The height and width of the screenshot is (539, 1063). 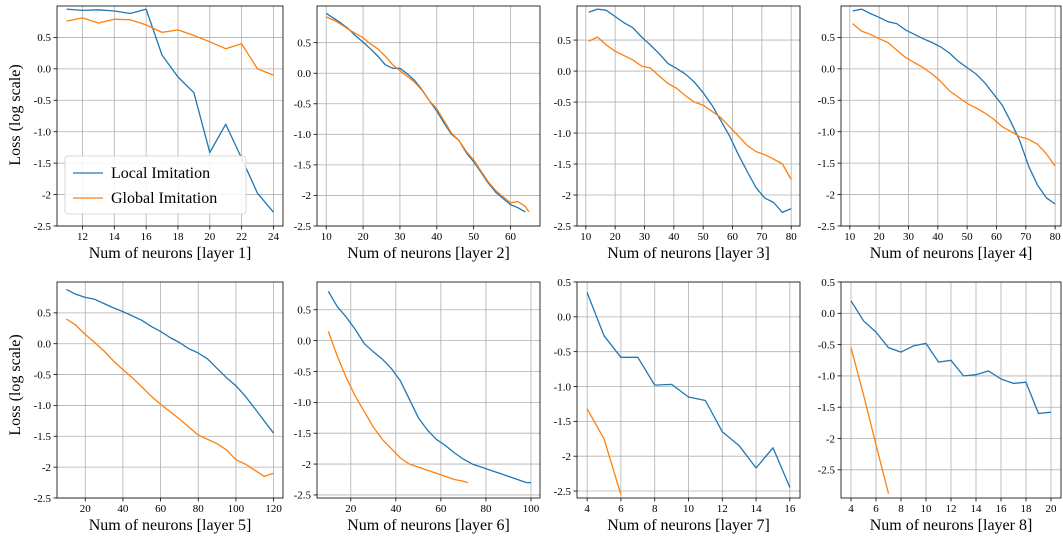 What do you see at coordinates (688, 253) in the screenshot?
I see `x-axis-label: Num of neurons [layer 3]` at bounding box center [688, 253].